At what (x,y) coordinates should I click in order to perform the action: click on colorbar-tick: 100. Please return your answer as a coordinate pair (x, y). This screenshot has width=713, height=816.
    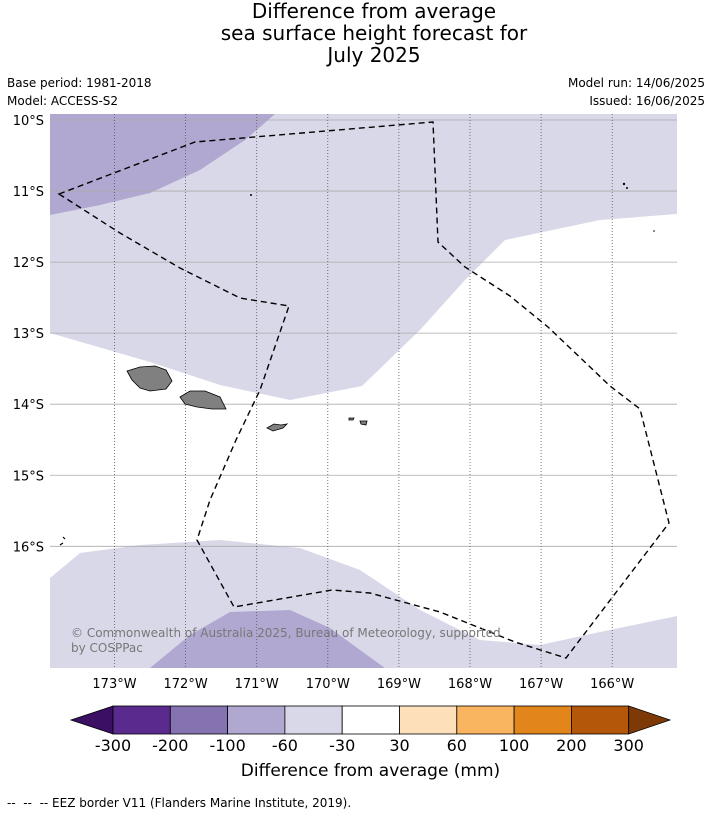
    Looking at the image, I should click on (514, 745).